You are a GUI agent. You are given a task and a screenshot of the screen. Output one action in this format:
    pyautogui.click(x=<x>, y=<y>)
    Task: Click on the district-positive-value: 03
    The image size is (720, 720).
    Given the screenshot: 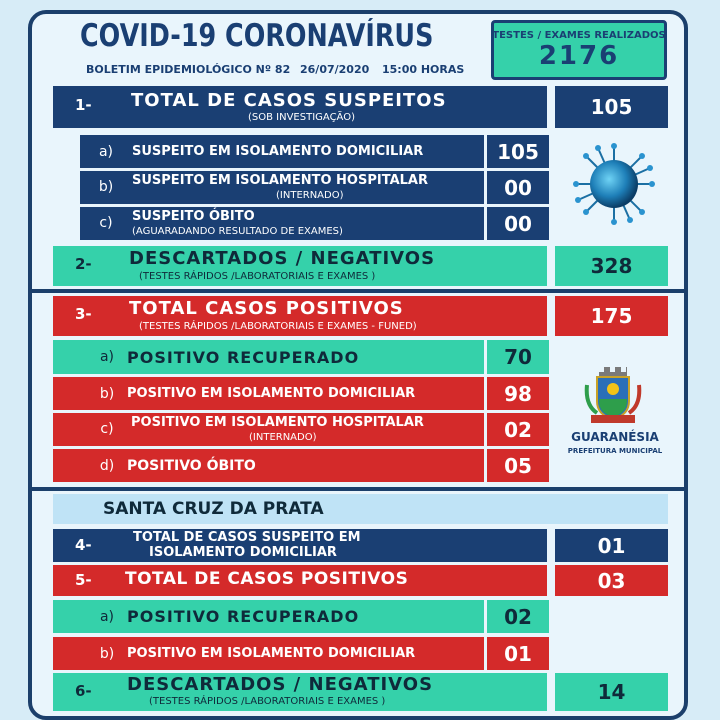 What is the action you would take?
    pyautogui.click(x=611, y=580)
    